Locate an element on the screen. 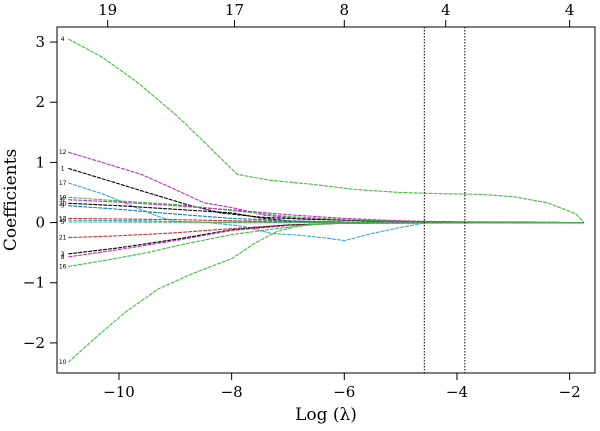 This screenshot has height=431, width=600. series-label-15: 15 is located at coordinates (63, 220).